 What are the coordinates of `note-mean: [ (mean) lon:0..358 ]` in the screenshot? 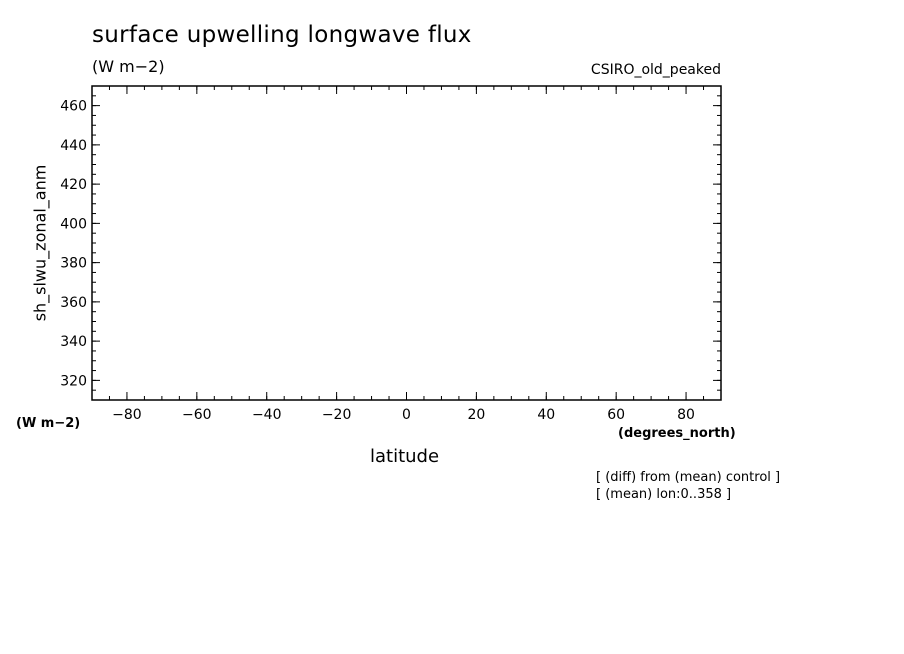 It's located at (664, 494).